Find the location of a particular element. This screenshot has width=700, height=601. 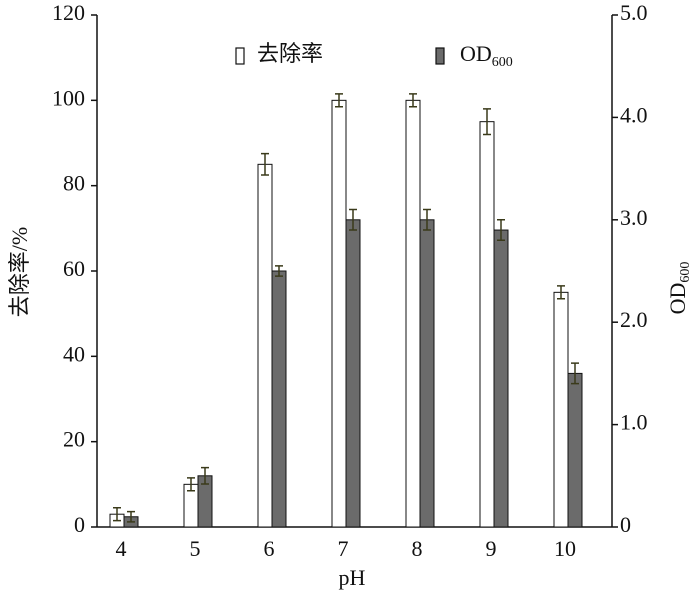

x-tick-label: 7 is located at coordinates (343, 548).